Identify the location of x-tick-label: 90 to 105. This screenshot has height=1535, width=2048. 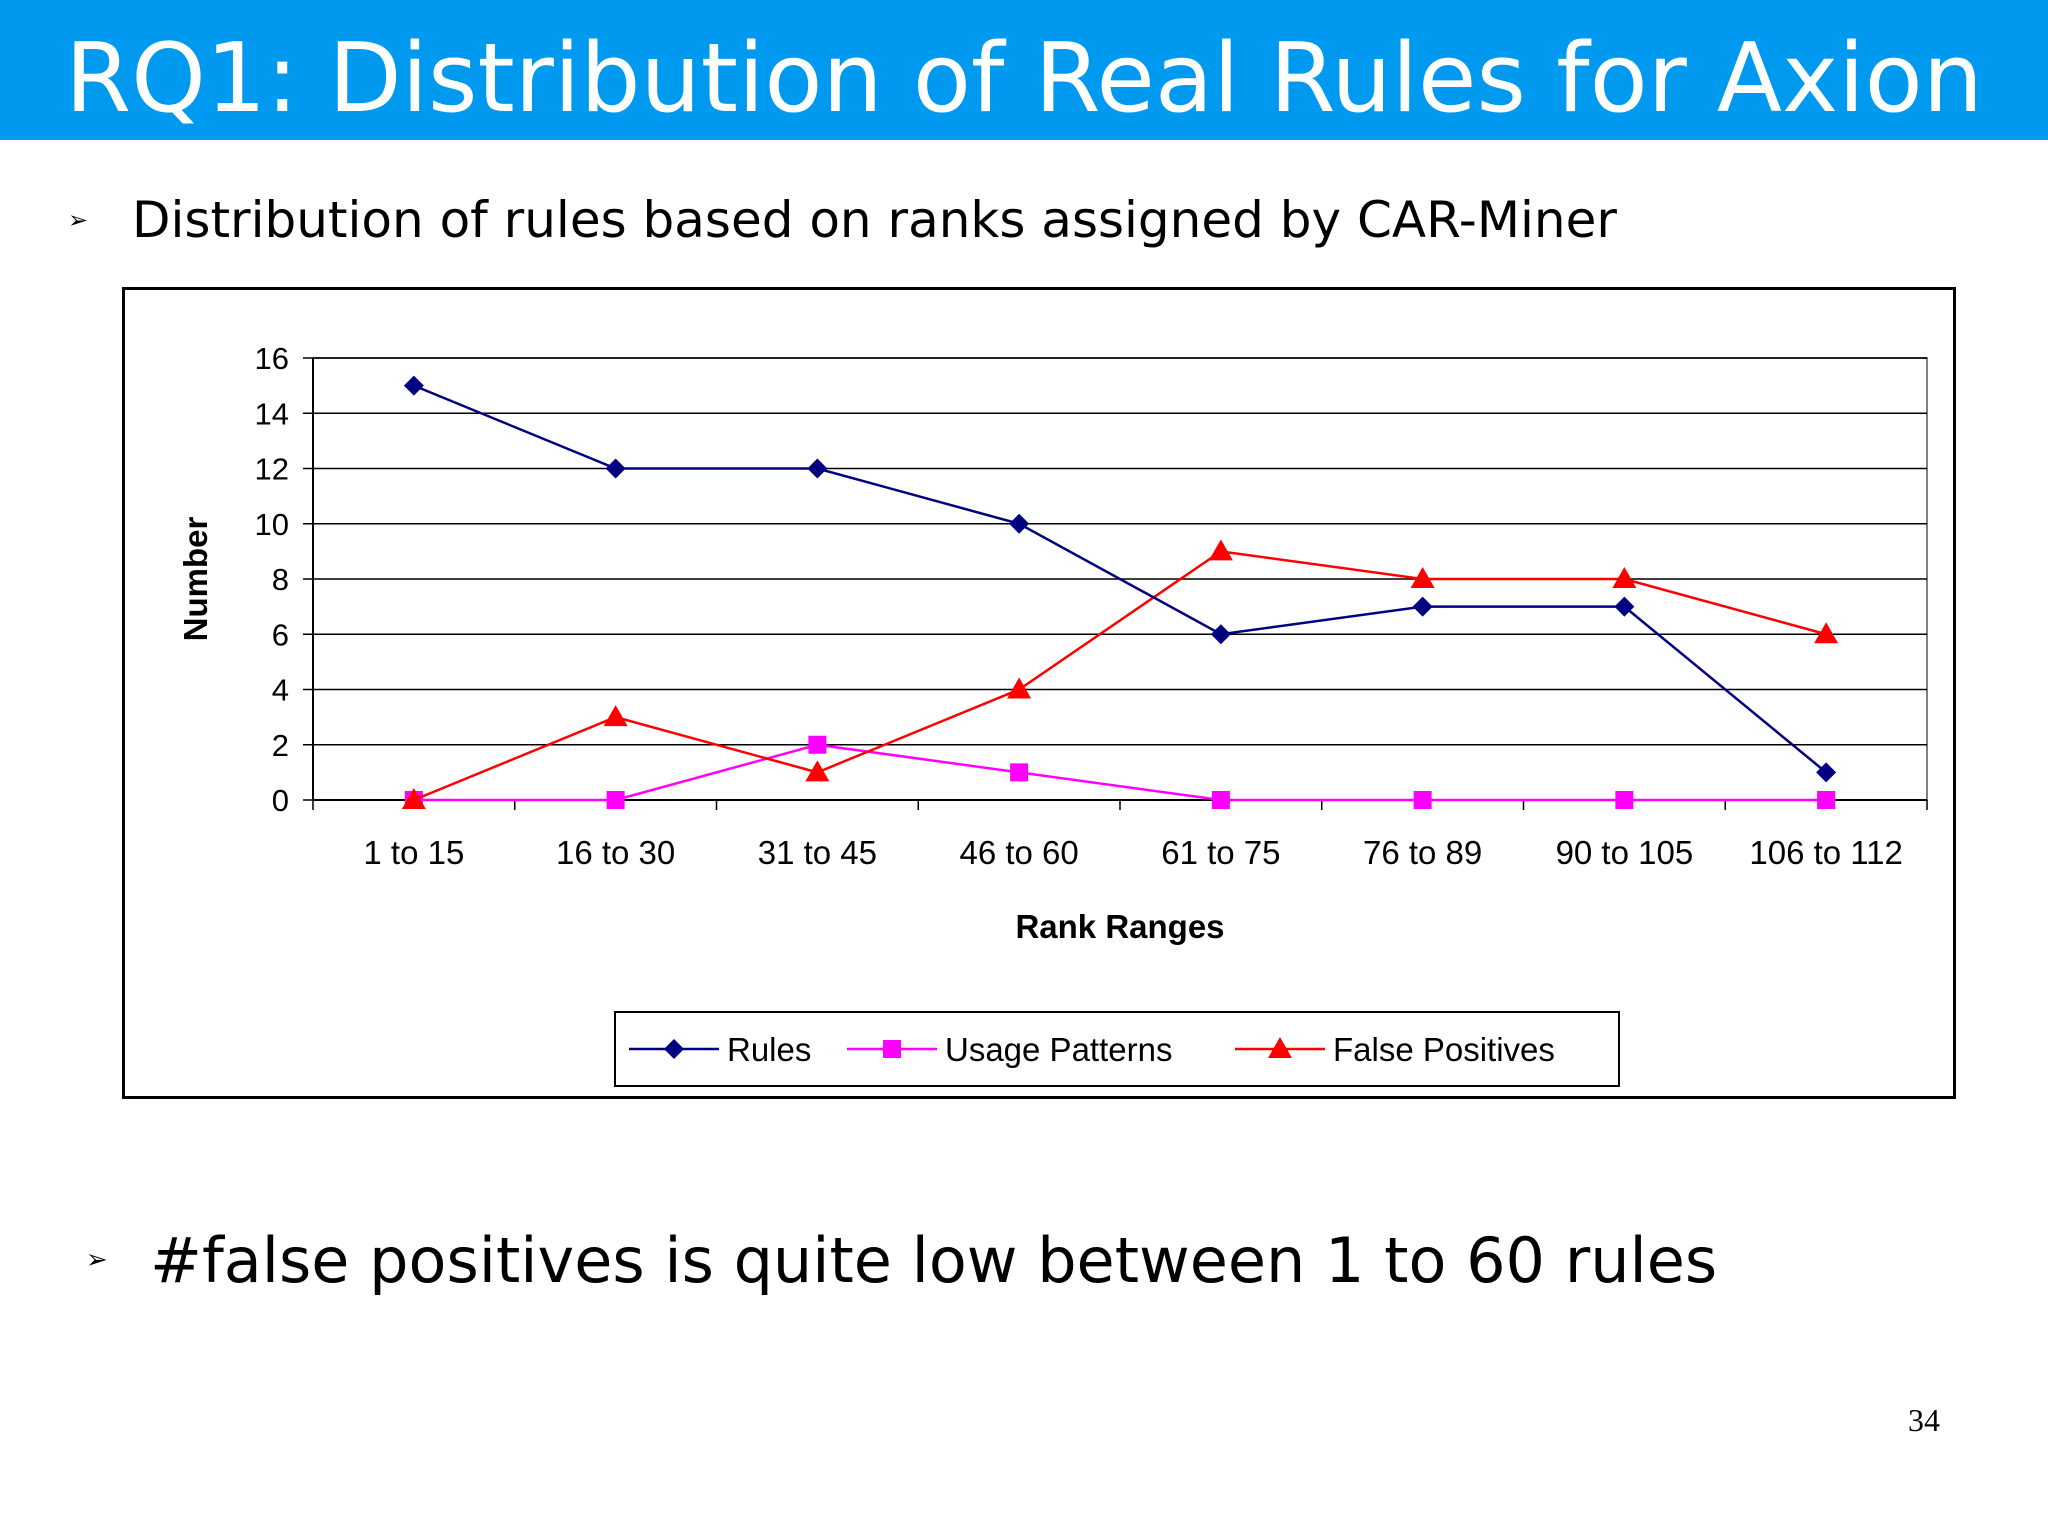
(1625, 852).